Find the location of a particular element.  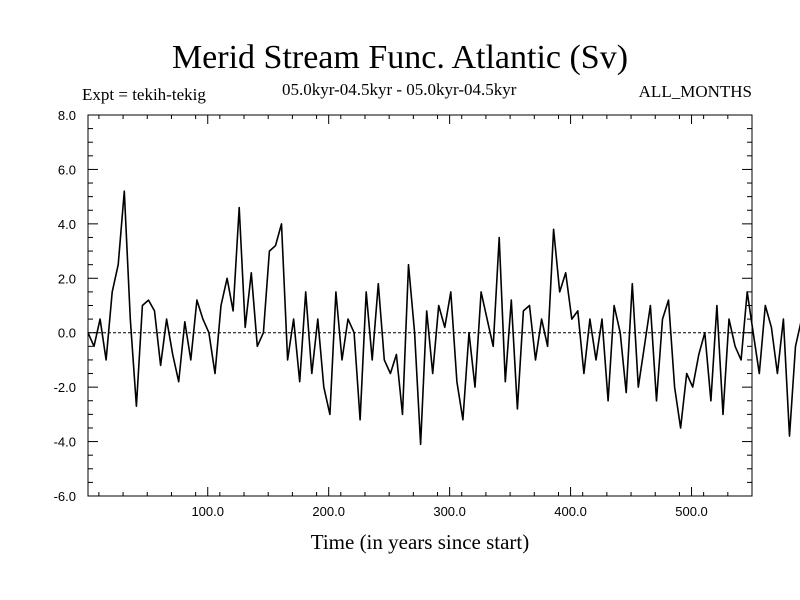

x-axis-label: Time (in years since start) is located at coordinates (420, 542).